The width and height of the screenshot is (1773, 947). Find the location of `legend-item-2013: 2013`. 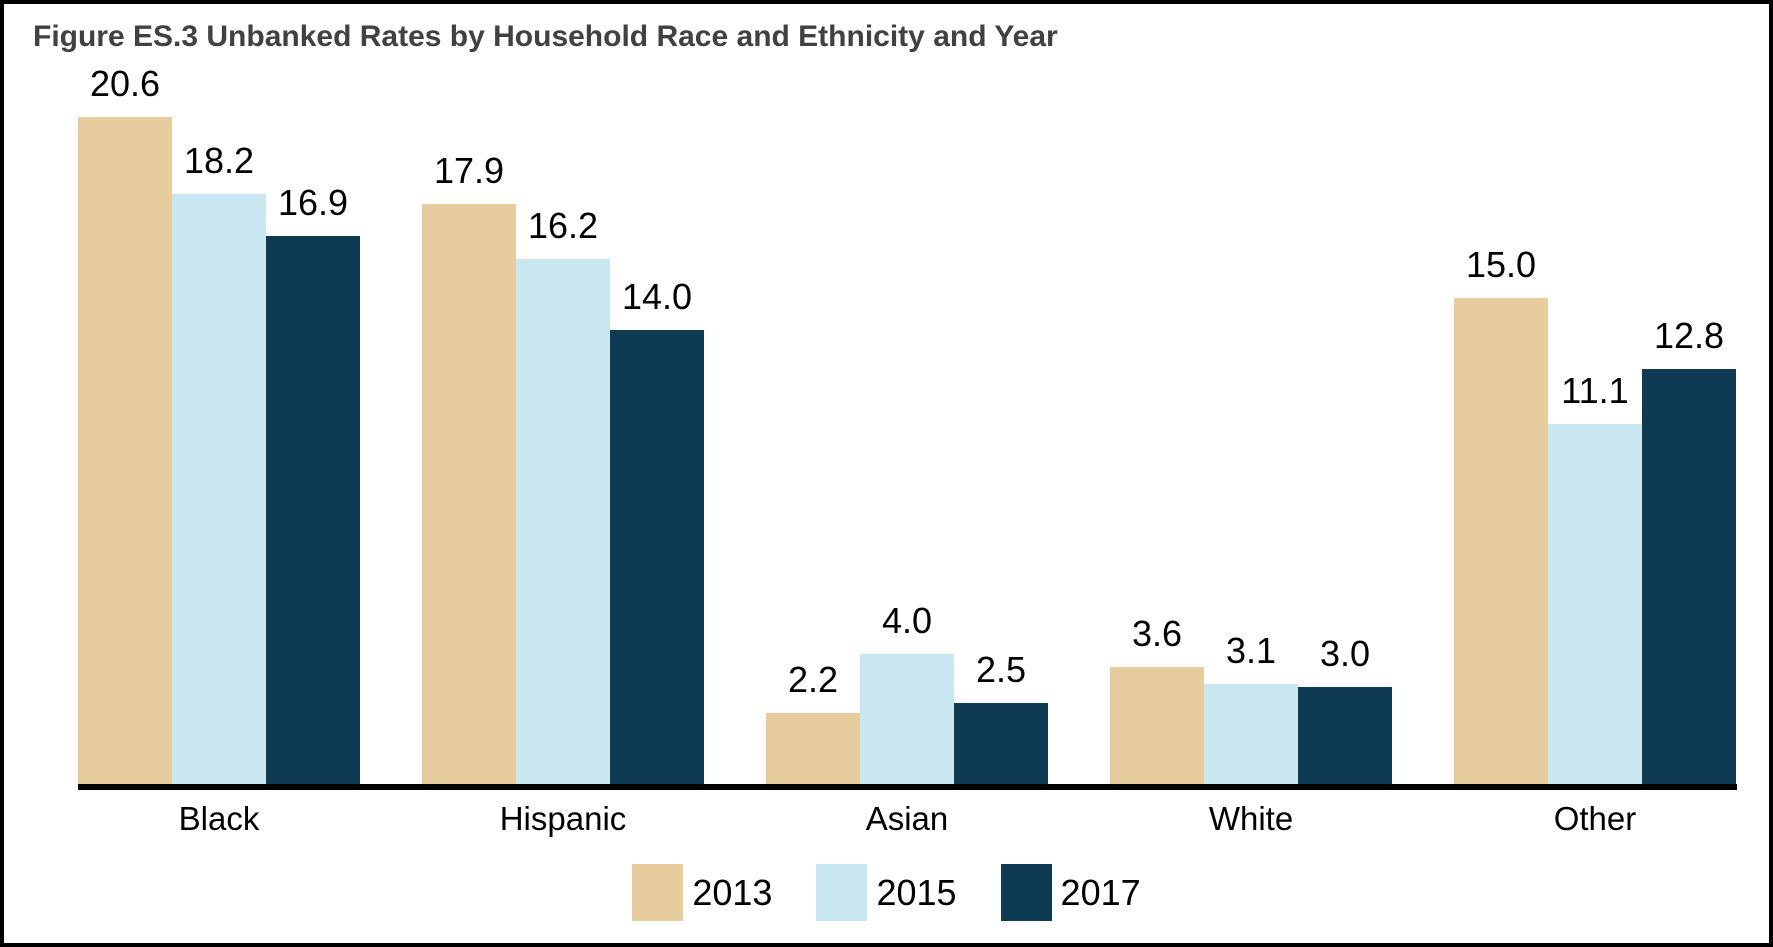

legend-item-2013: 2013 is located at coordinates (702, 892).